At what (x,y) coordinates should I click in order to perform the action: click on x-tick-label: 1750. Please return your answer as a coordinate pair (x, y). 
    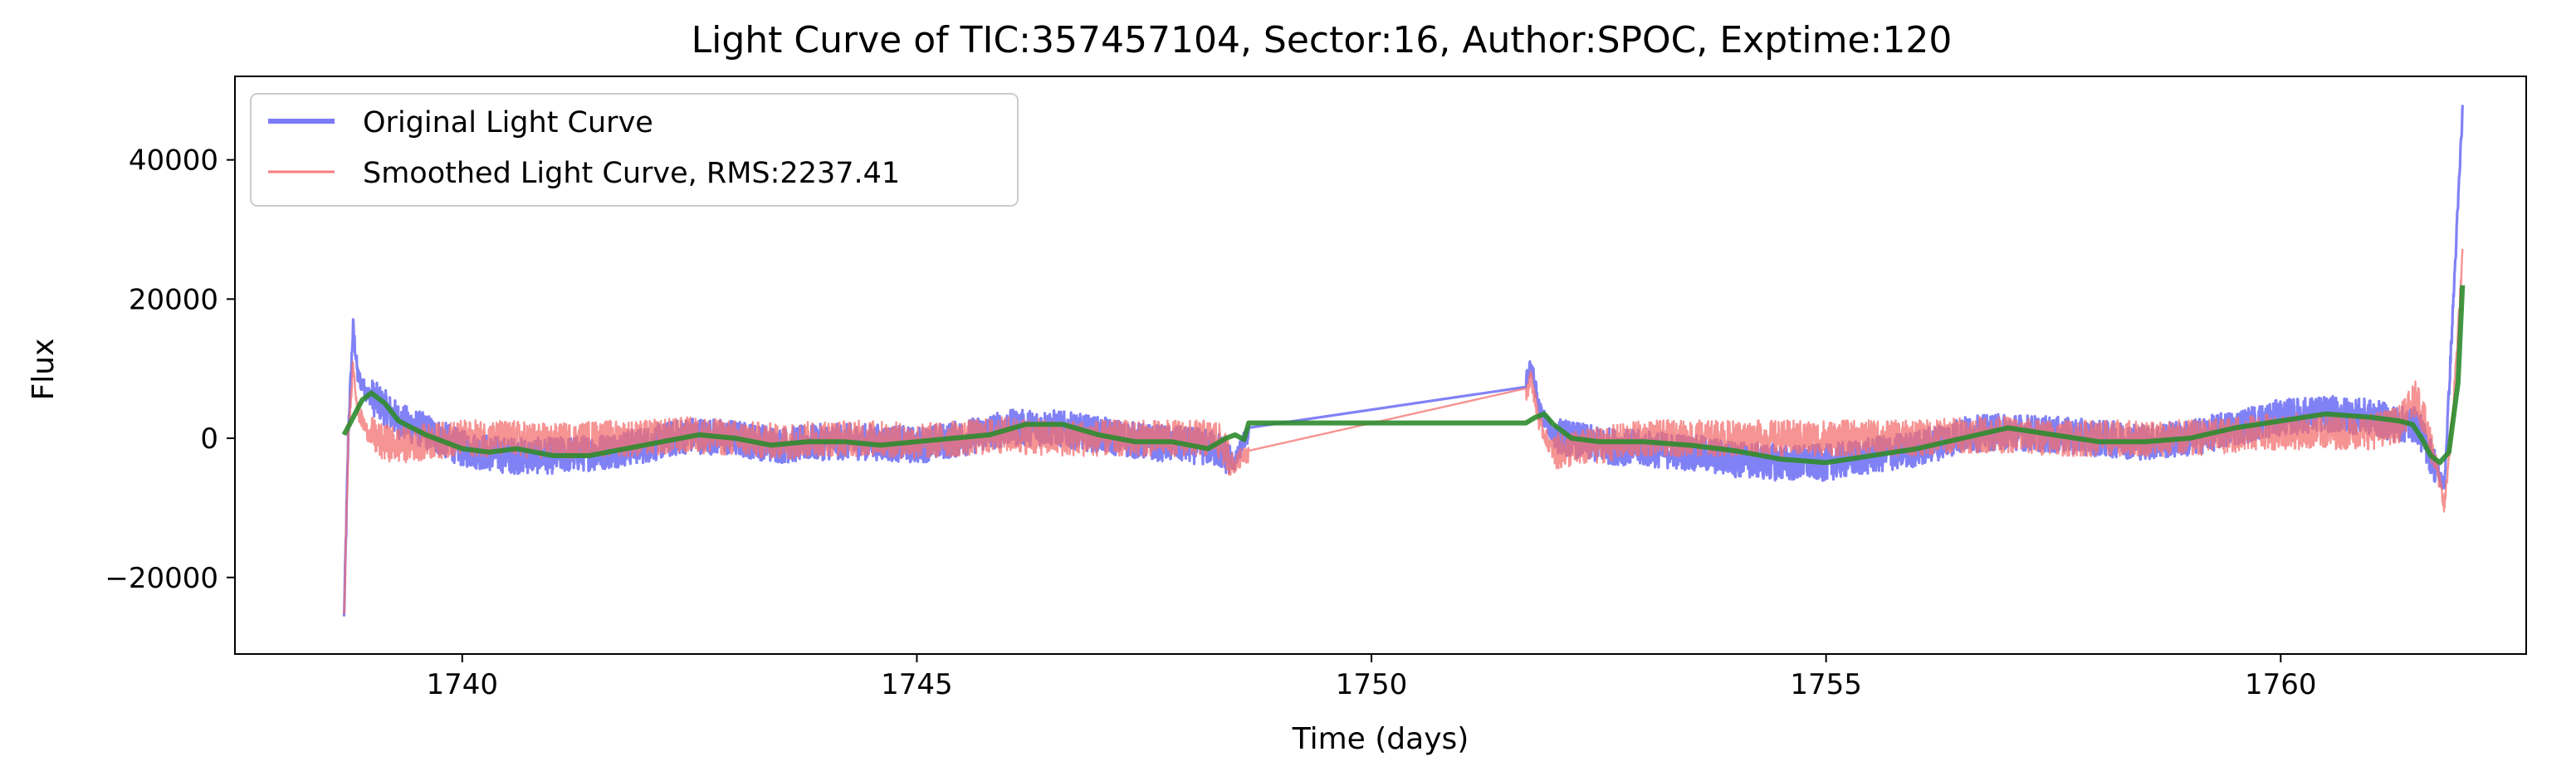
    Looking at the image, I should click on (1372, 684).